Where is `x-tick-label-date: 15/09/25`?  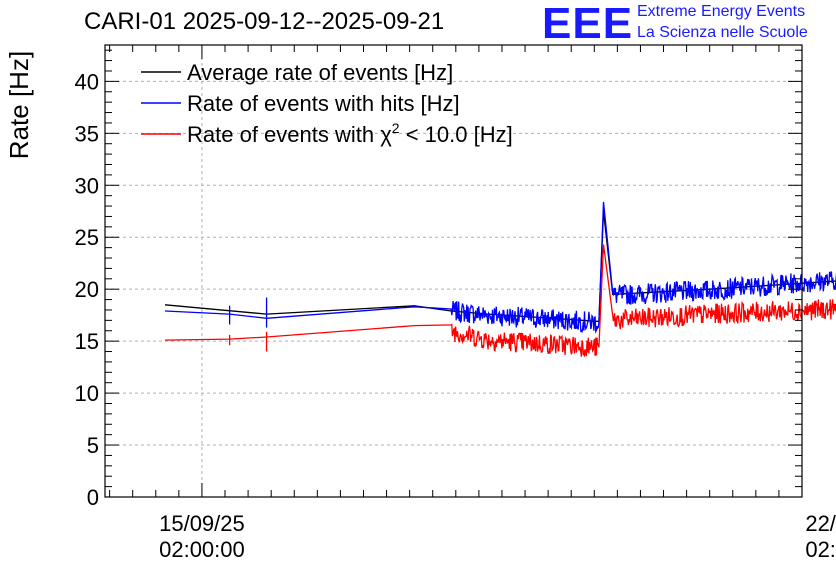 x-tick-label-date: 15/09/25 is located at coordinates (202, 523).